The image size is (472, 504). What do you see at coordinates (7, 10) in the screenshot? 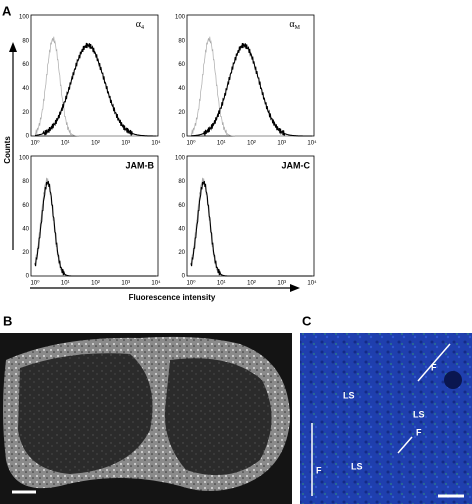
I see `panel-label: A` at bounding box center [7, 10].